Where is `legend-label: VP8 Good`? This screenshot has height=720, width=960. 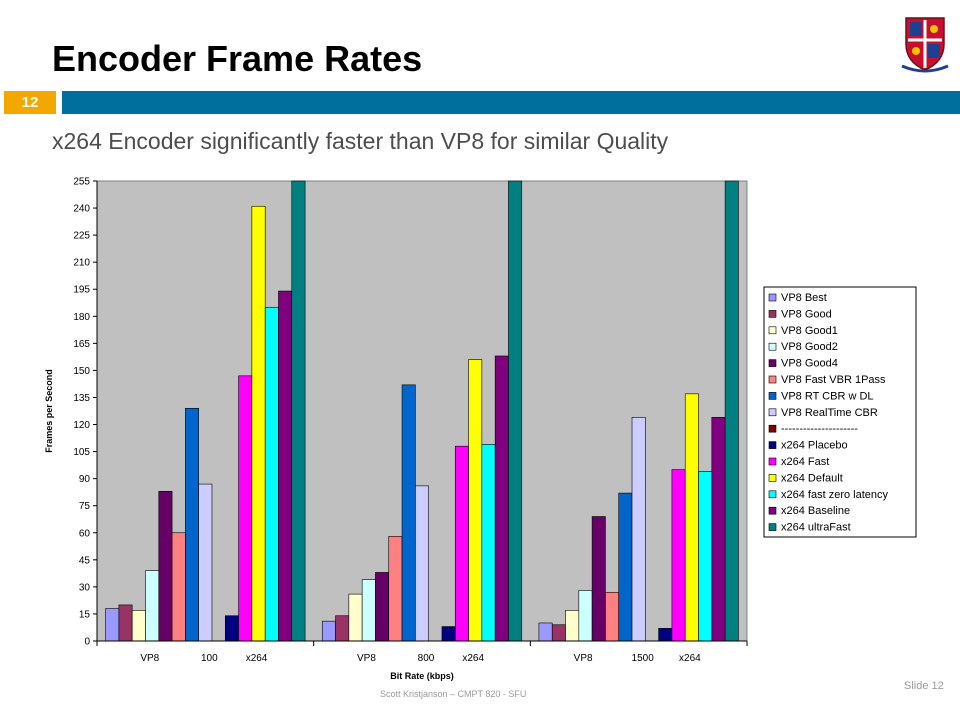
legend-label: VP8 Good is located at coordinates (806, 314).